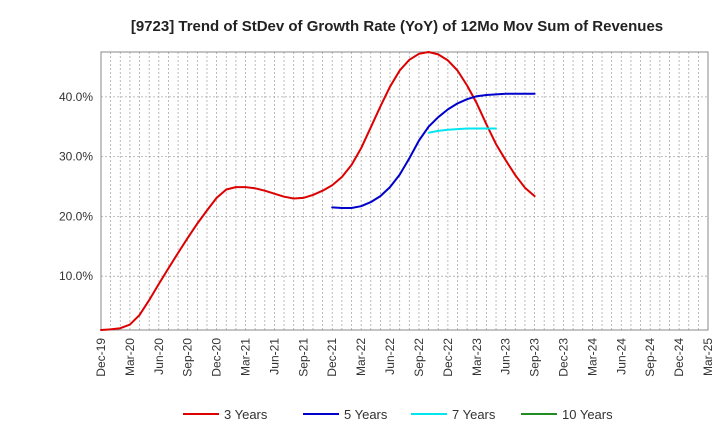 The image size is (720, 440). I want to click on series-line-7-years, so click(462, 130).